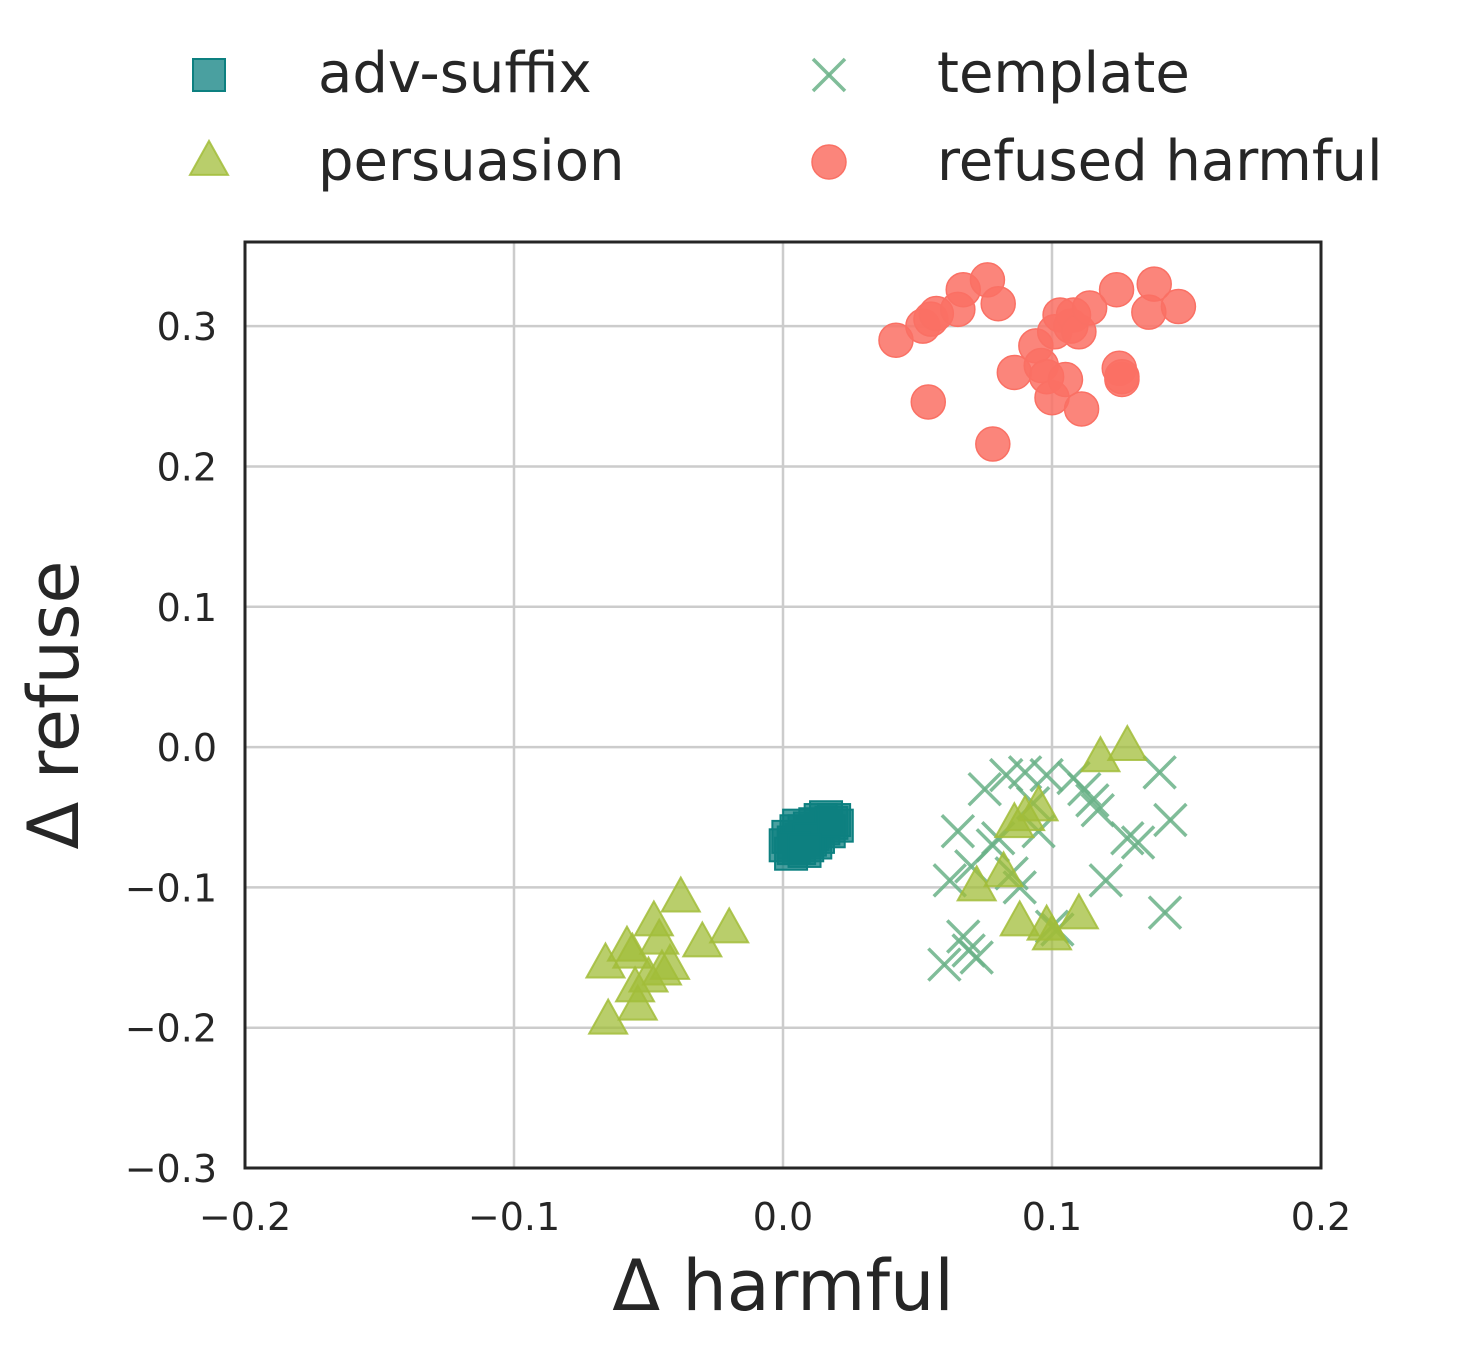  What do you see at coordinates (187, 467) in the screenshot?
I see `y-tick-label: 0.2` at bounding box center [187, 467].